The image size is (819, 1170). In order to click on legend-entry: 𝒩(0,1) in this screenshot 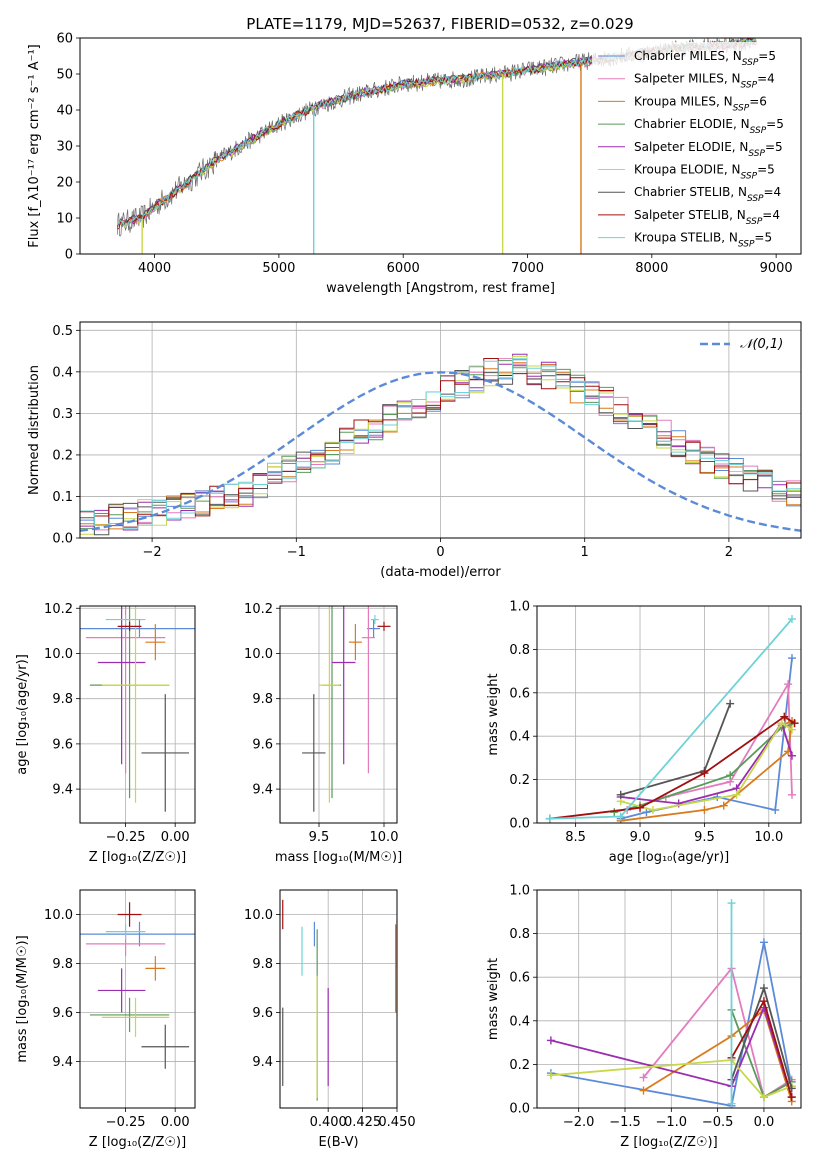, I will do `click(761, 344)`.